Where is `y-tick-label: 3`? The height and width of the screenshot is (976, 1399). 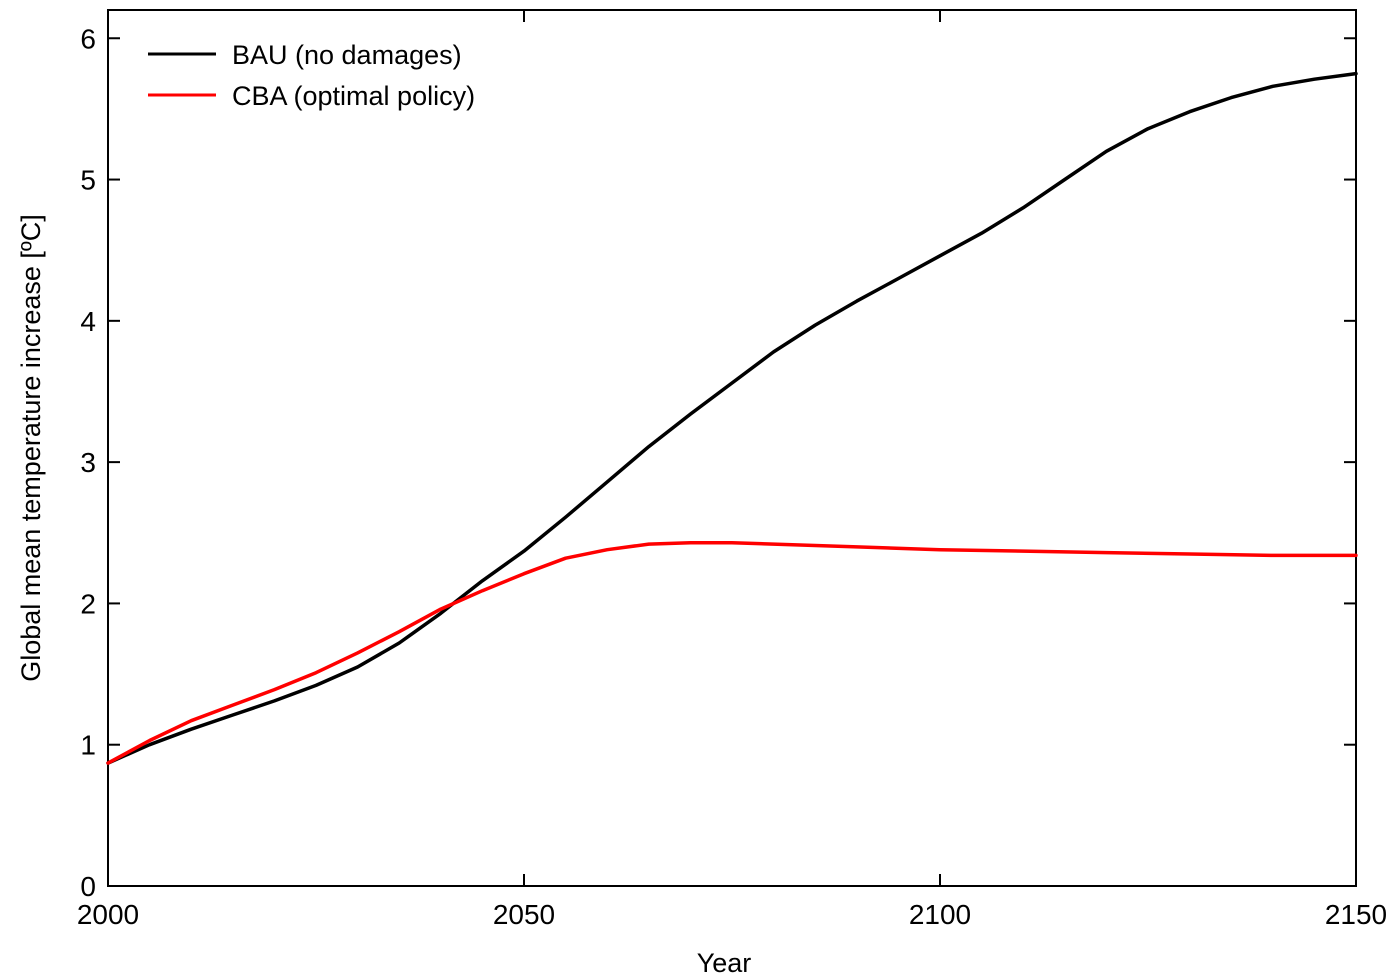 y-tick-label: 3 is located at coordinates (88, 462).